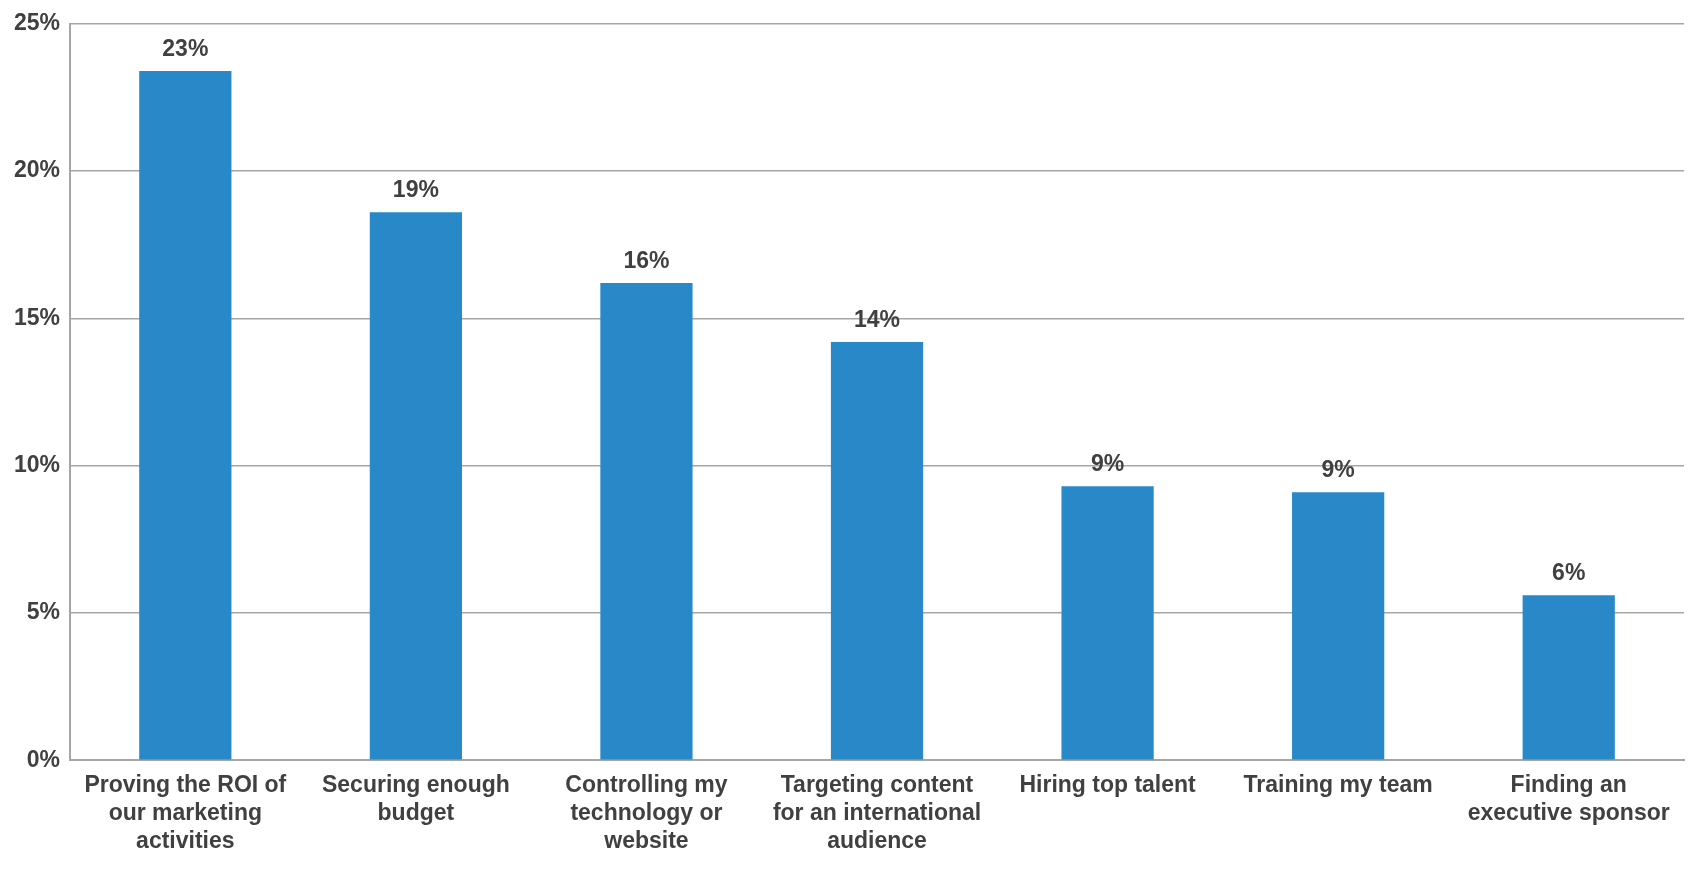 The image size is (1692, 871). I want to click on y-tick-label: 25%, so click(37, 22).